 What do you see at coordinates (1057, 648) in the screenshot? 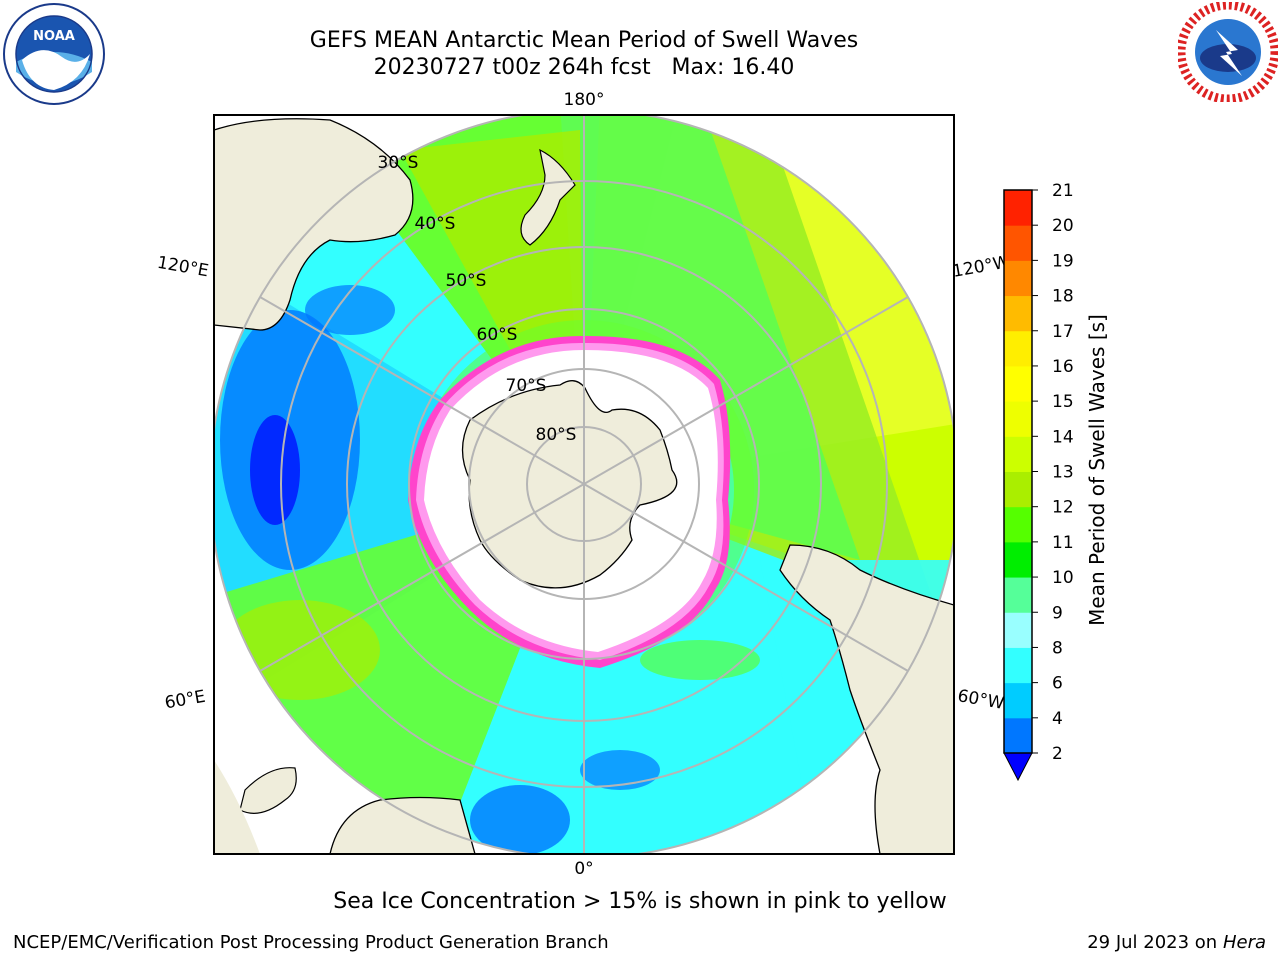
I see `colorbar-tick-label: 8` at bounding box center [1057, 648].